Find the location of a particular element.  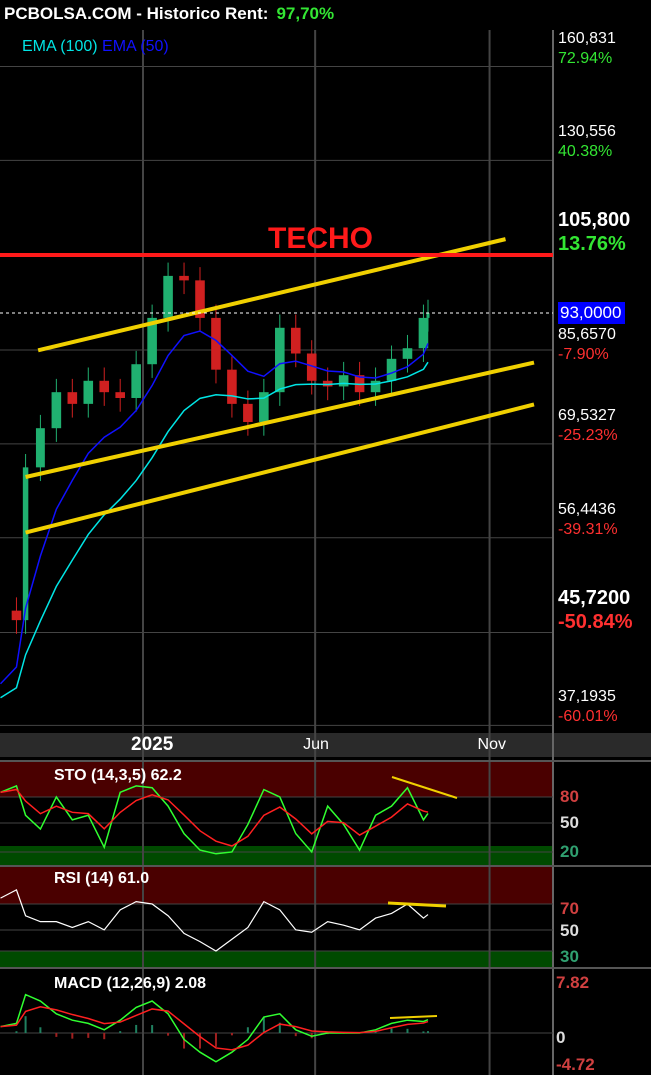

sto-overbought-zone is located at coordinates (276, 779).